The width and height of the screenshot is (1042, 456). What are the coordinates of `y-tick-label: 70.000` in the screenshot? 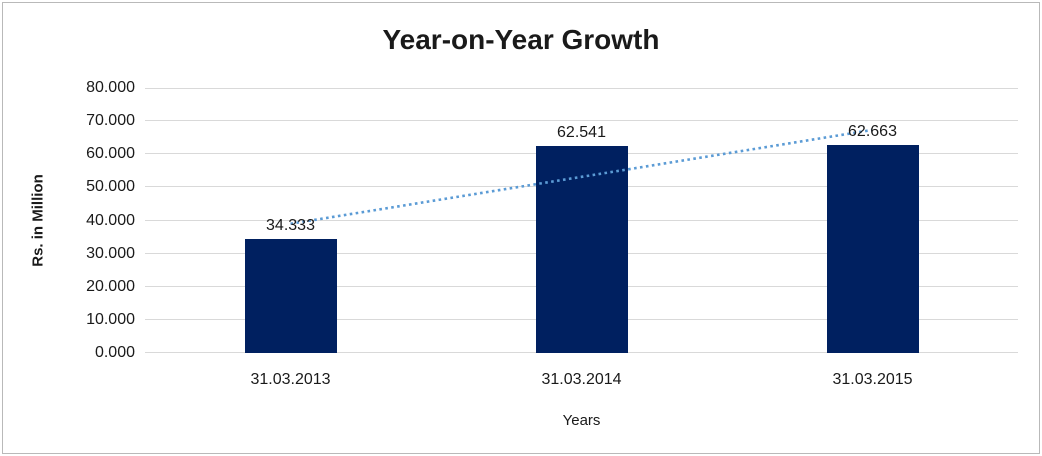 It's located at (110, 121).